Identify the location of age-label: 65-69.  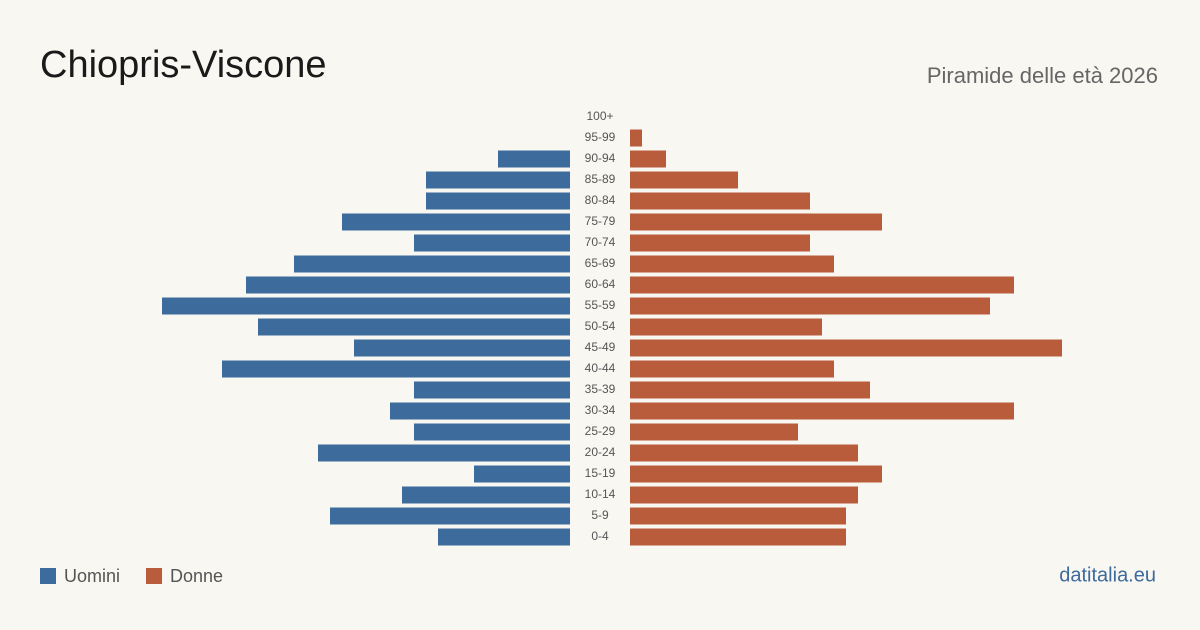
(600, 263).